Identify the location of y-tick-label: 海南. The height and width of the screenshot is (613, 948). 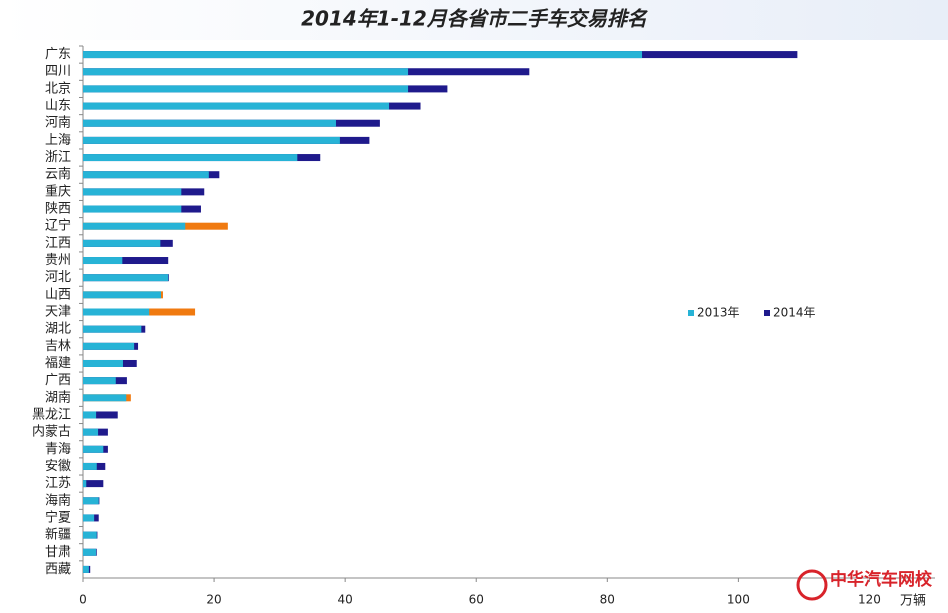
(58, 500).